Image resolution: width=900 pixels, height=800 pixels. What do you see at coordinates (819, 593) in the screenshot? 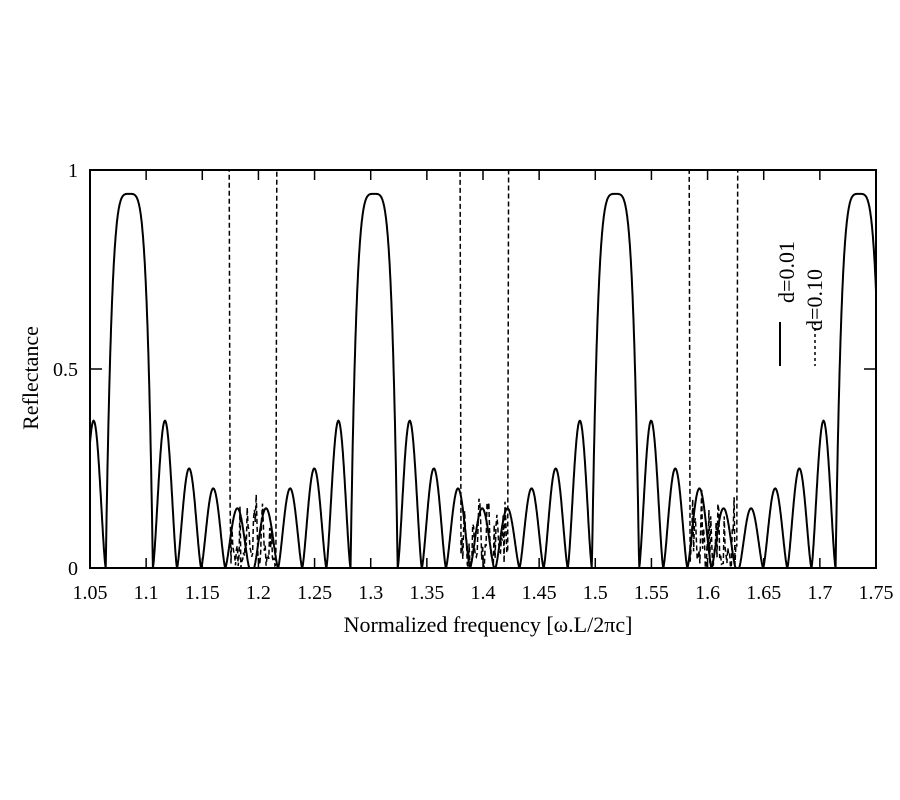
I see `x-tick-label-13: 1.7` at bounding box center [819, 593].